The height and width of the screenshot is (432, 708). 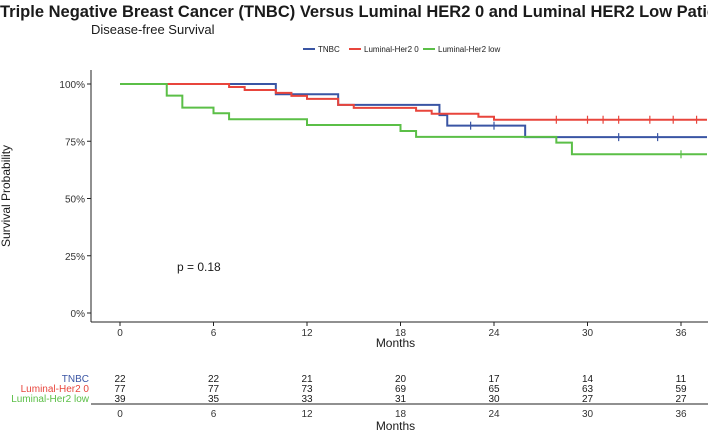 I want to click on risk-count: 73, so click(x=307, y=389).